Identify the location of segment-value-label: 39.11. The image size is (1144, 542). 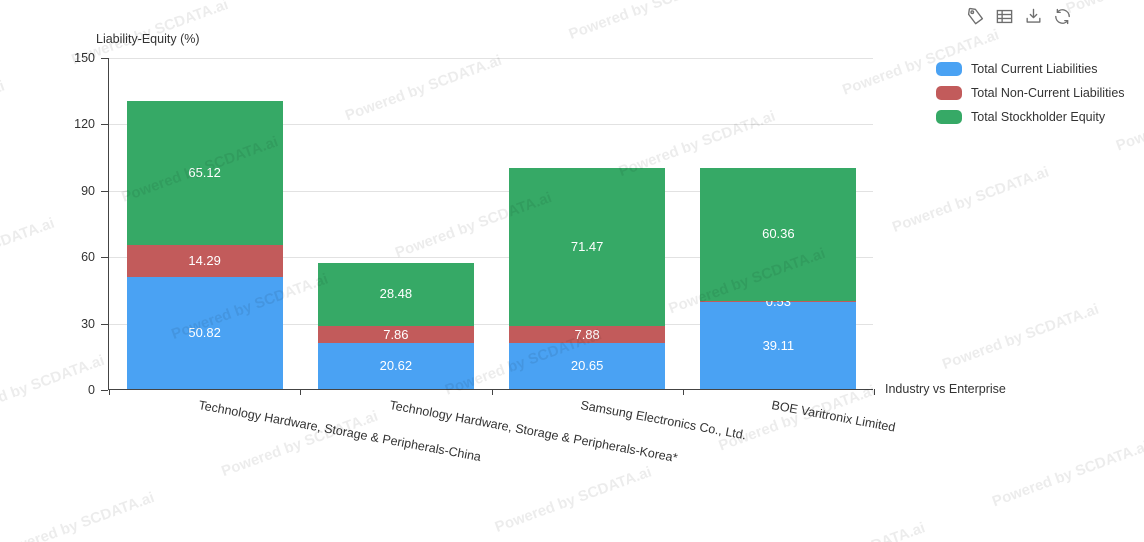
(778, 345).